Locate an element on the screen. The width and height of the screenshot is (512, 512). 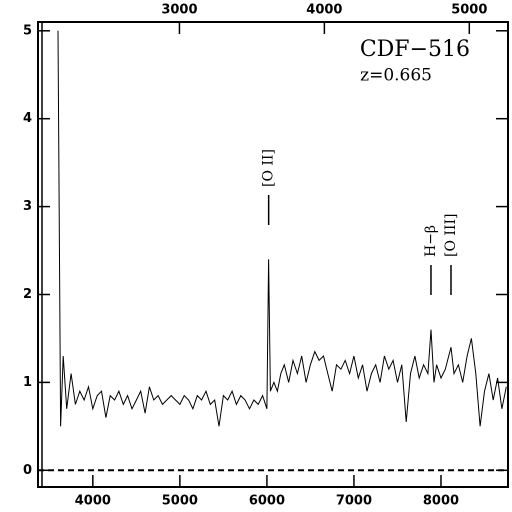
x2-tick-label: 4000 is located at coordinates (324, 10).